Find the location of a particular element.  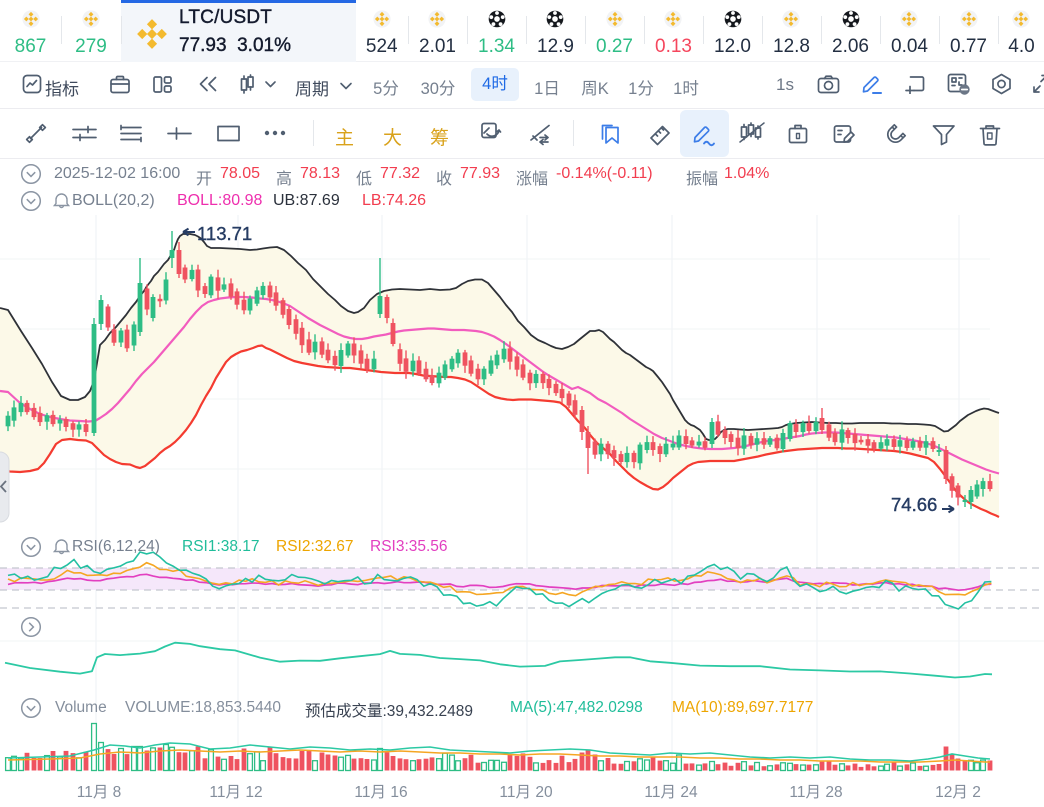

svg-text: 113.71 is located at coordinates (224, 233).